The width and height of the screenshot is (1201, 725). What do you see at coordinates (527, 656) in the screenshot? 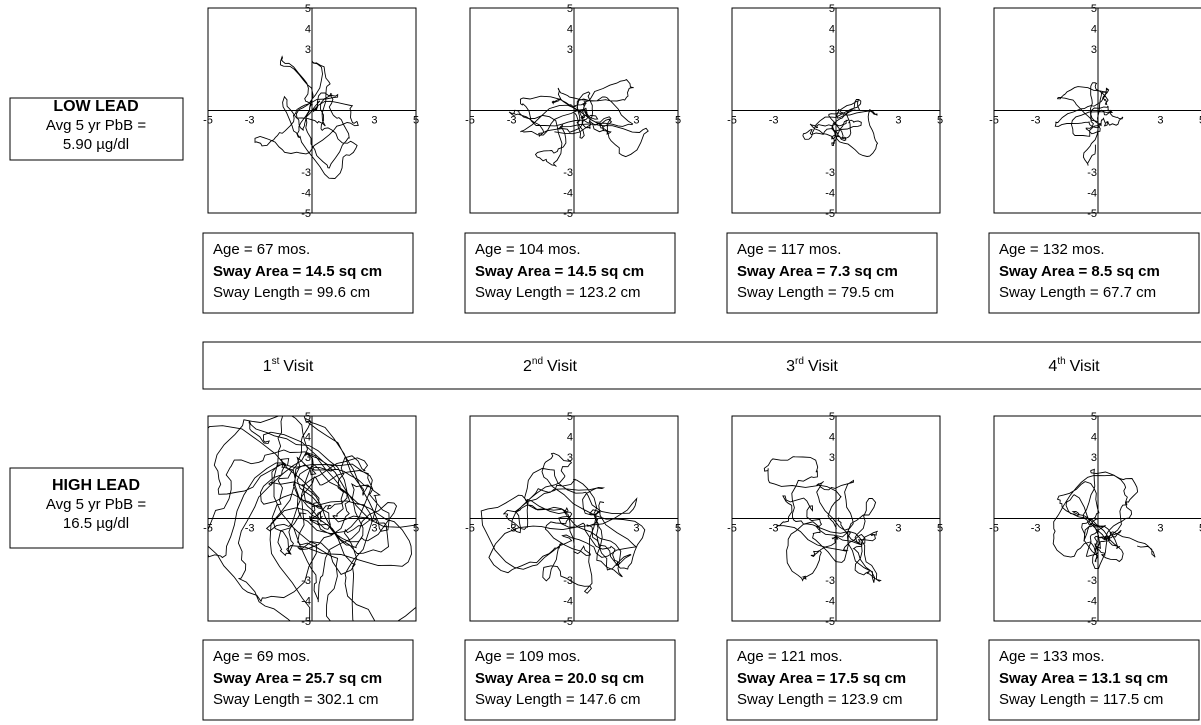
I see `info-age: Age = 109 mos.` at bounding box center [527, 656].